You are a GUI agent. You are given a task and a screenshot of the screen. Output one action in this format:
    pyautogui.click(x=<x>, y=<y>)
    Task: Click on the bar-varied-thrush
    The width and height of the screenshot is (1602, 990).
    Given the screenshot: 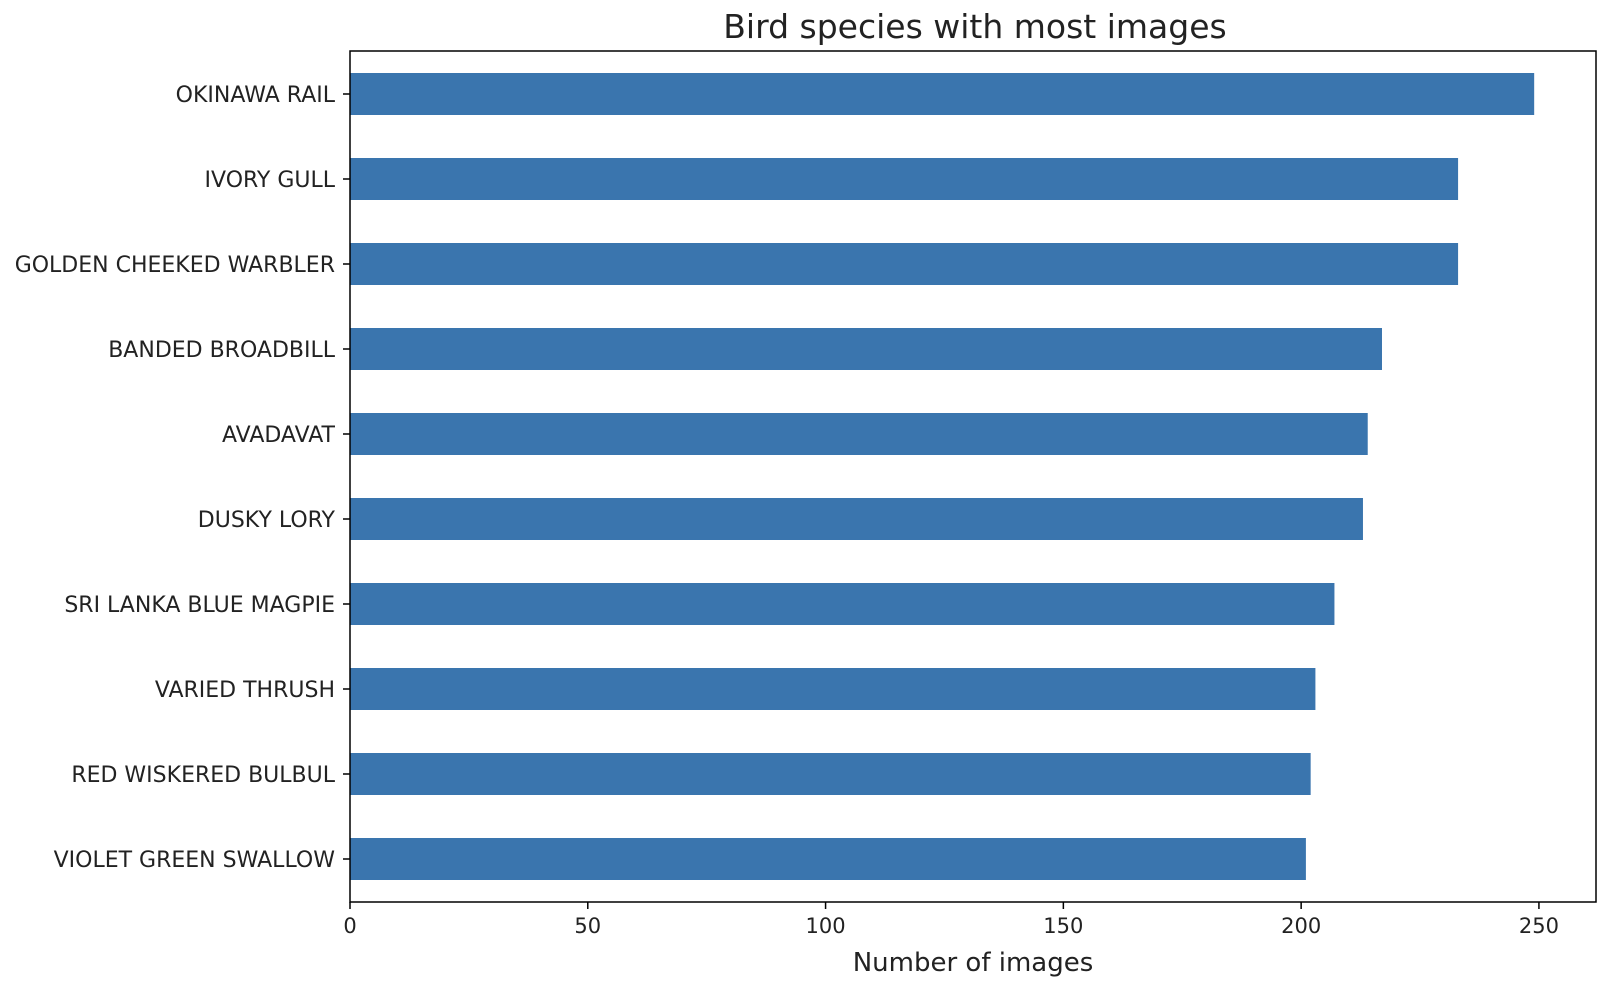 What is the action you would take?
    pyautogui.click(x=833, y=689)
    